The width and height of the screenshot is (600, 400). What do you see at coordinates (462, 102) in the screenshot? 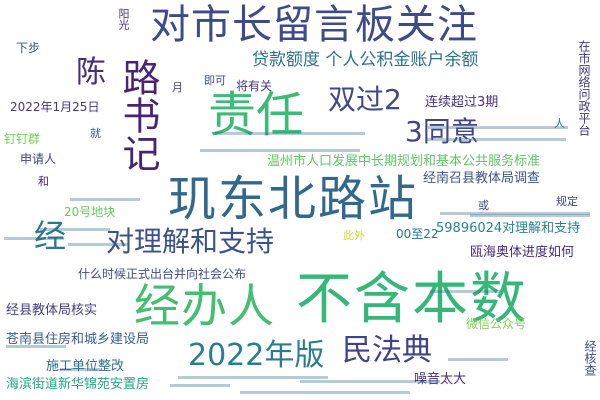
I see `word: 连续超过3期` at bounding box center [462, 102].